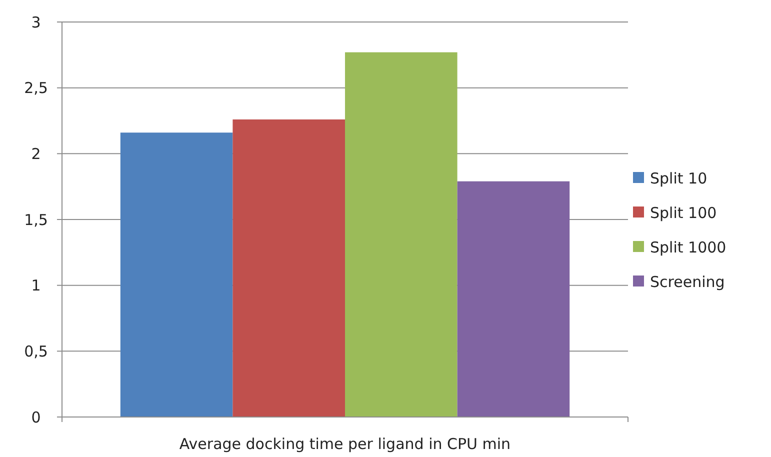 Image resolution: width=771 pixels, height=457 pixels. What do you see at coordinates (683, 213) in the screenshot?
I see `legend-label: Split 100` at bounding box center [683, 213].